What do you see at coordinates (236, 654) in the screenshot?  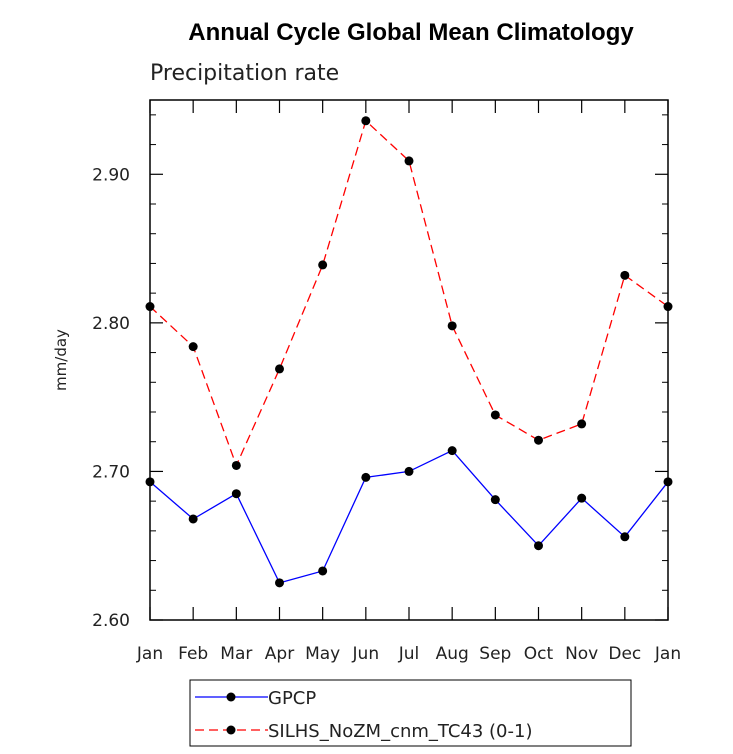 I see `x-tick-label: Mar` at bounding box center [236, 654].